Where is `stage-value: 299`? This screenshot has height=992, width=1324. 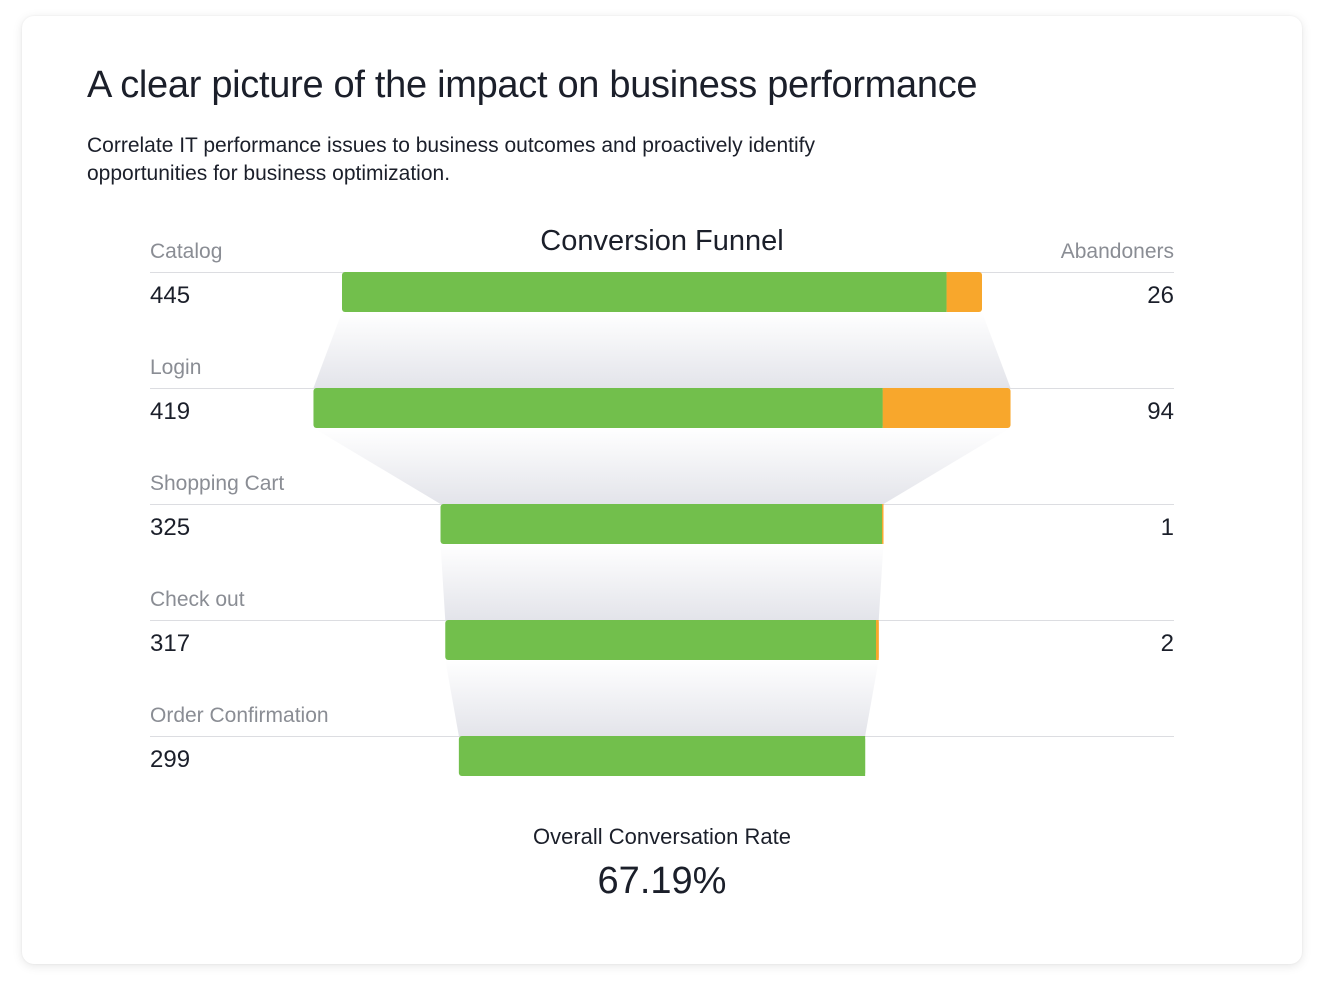
stage-value: 299 is located at coordinates (170, 759).